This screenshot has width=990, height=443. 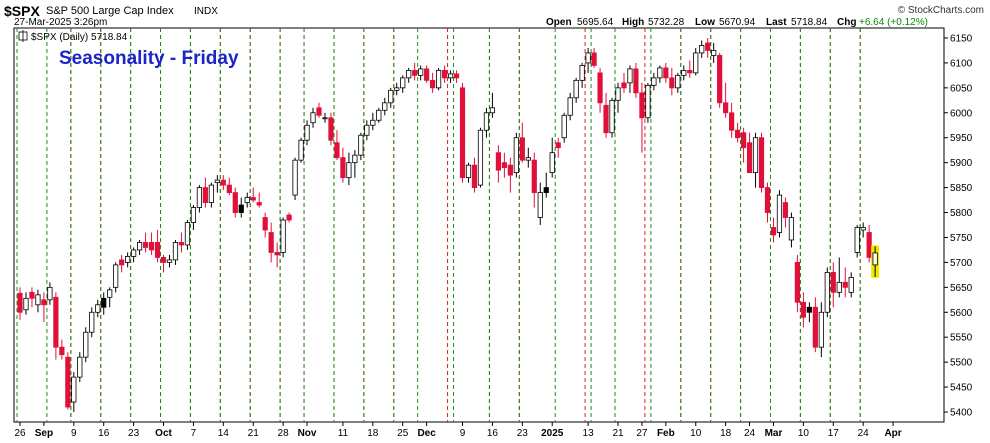 I want to click on y-tick-label: 5600, so click(x=961, y=313).